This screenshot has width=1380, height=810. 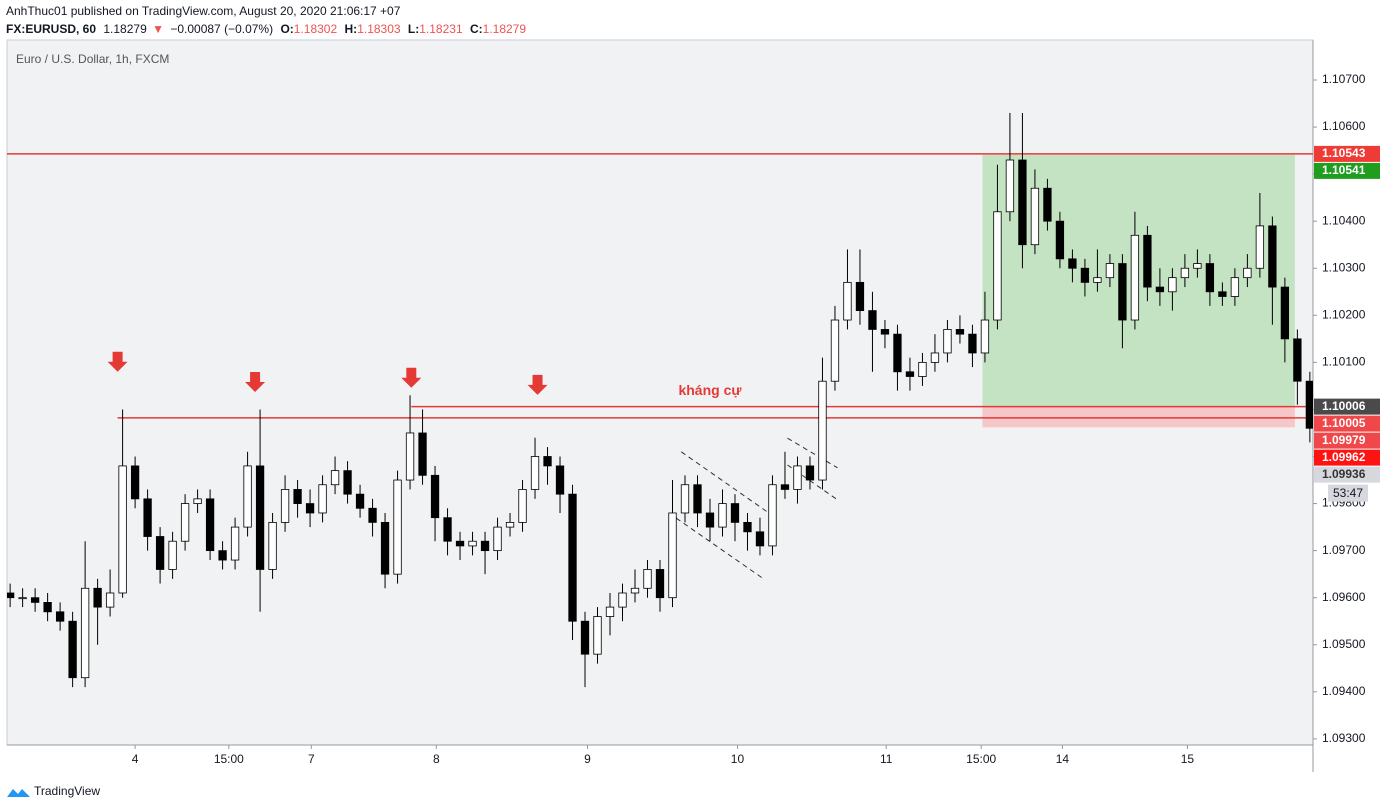 What do you see at coordinates (221, 29) in the screenshot?
I see `change: −0.00087 (−0.07%)` at bounding box center [221, 29].